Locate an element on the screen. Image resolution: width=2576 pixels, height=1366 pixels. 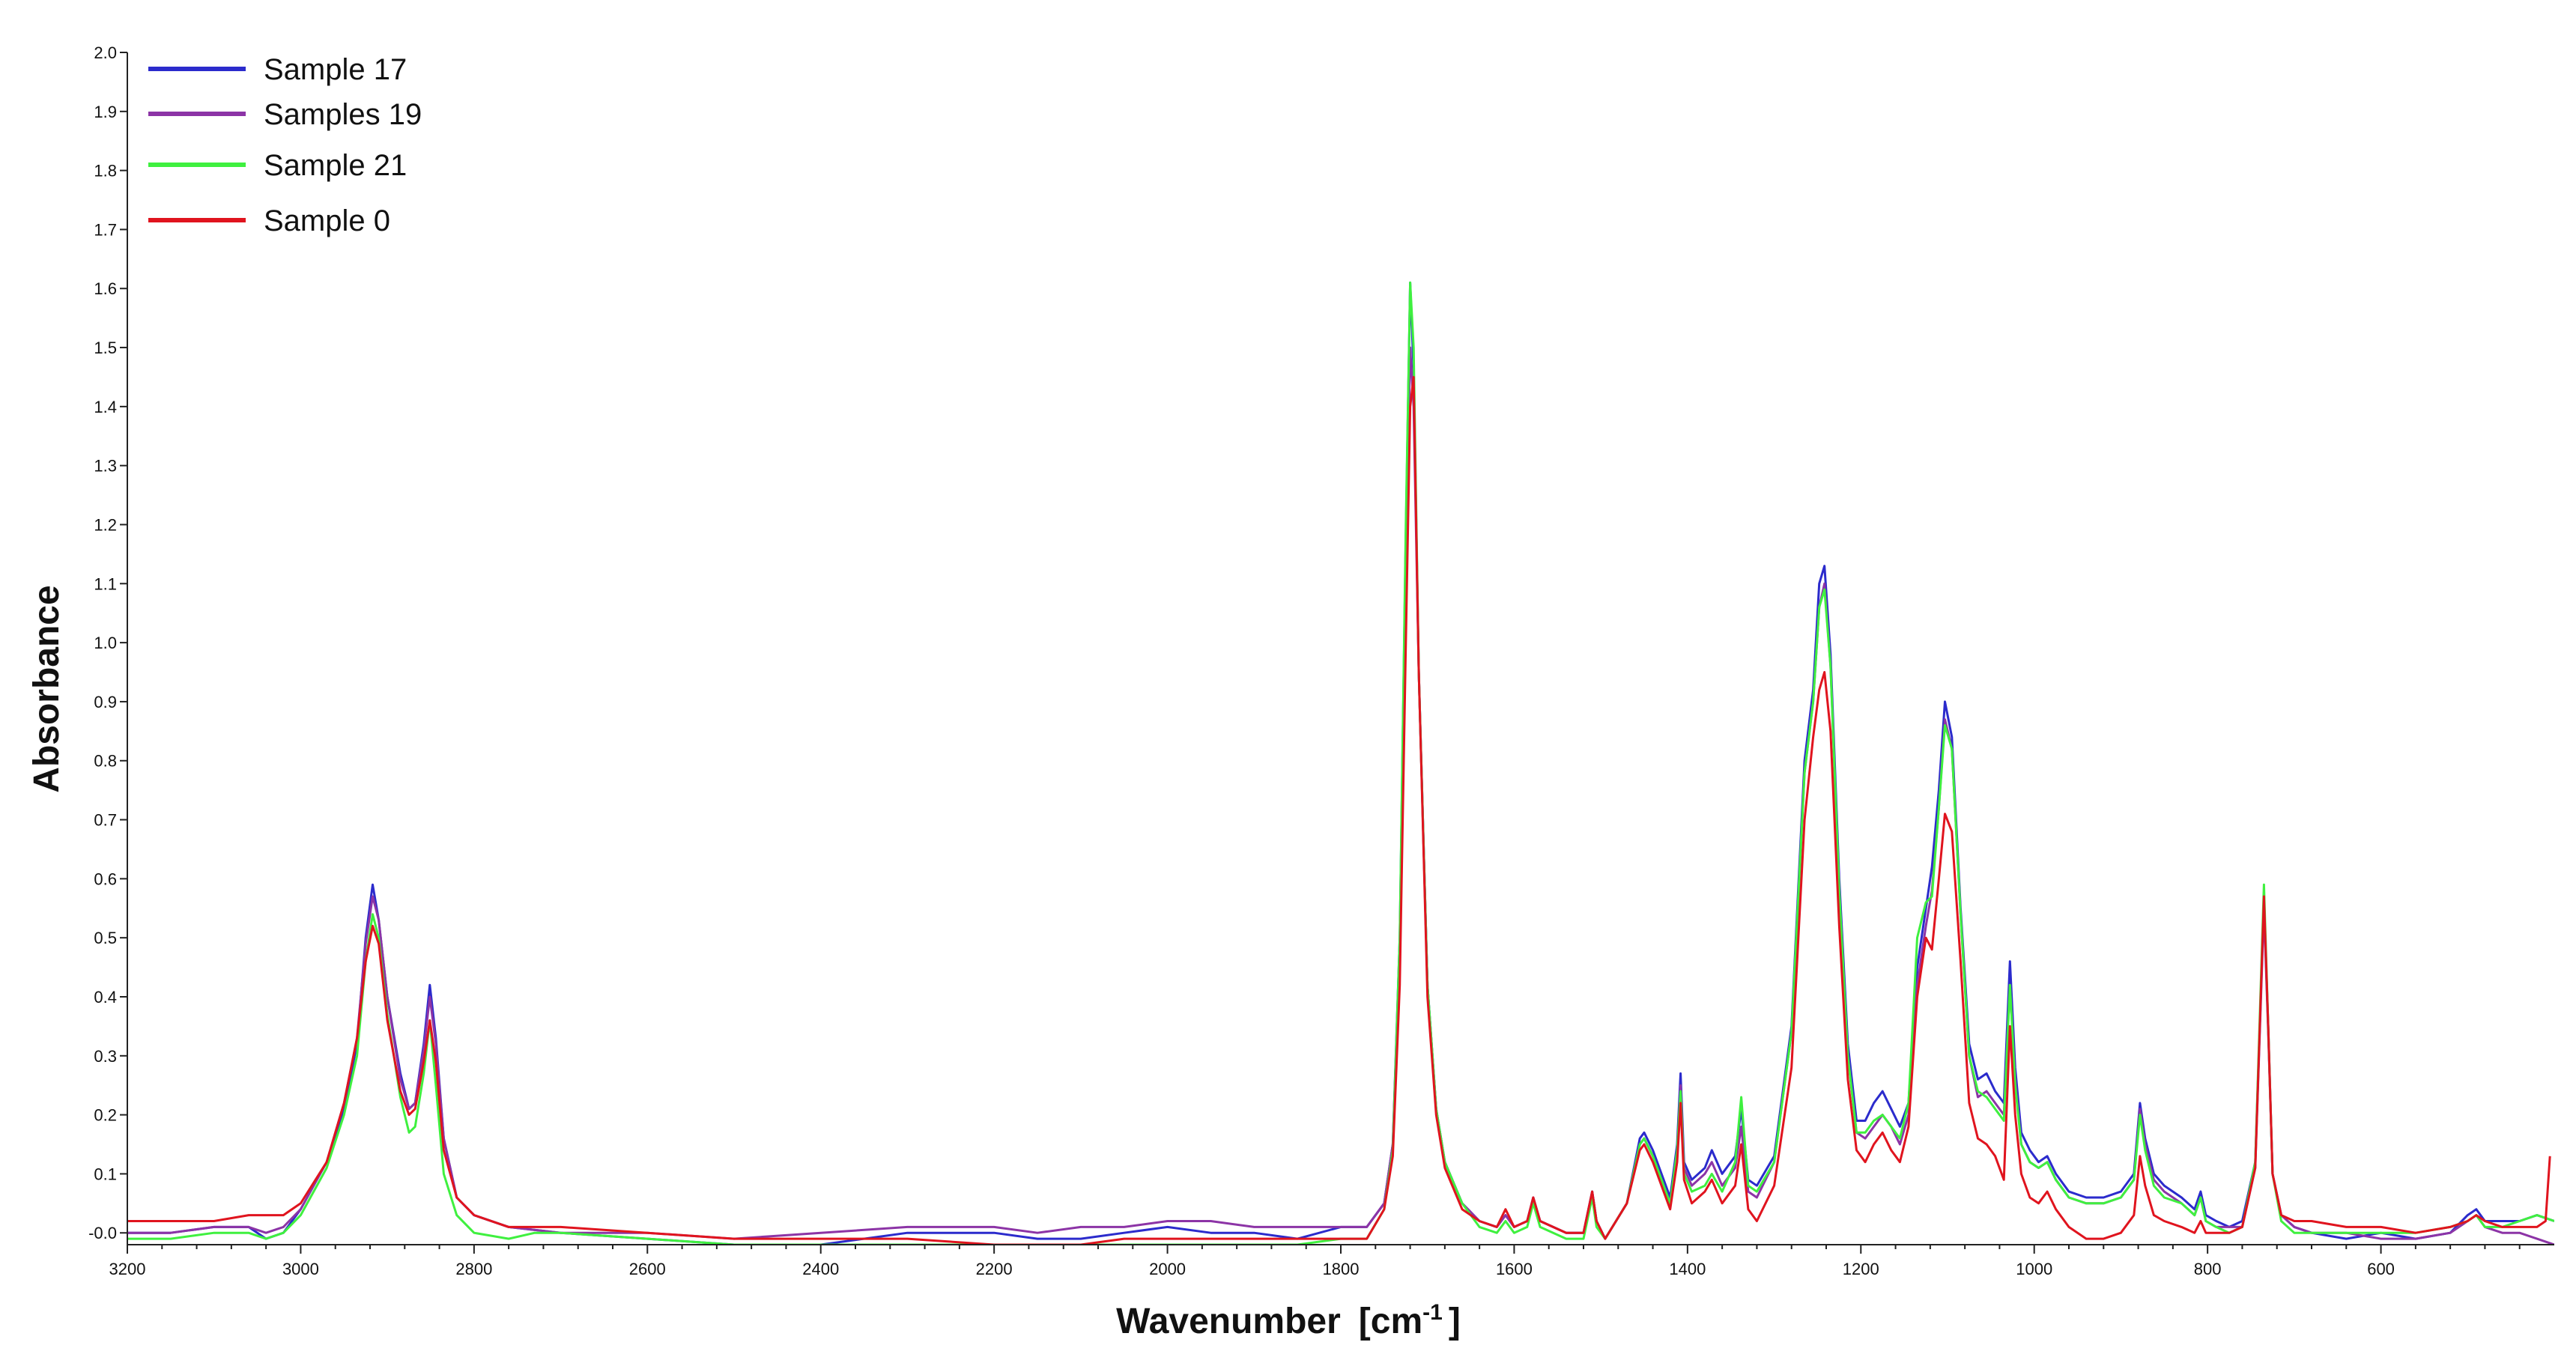
y-axis-title: Absorbance is located at coordinates (47, 688).